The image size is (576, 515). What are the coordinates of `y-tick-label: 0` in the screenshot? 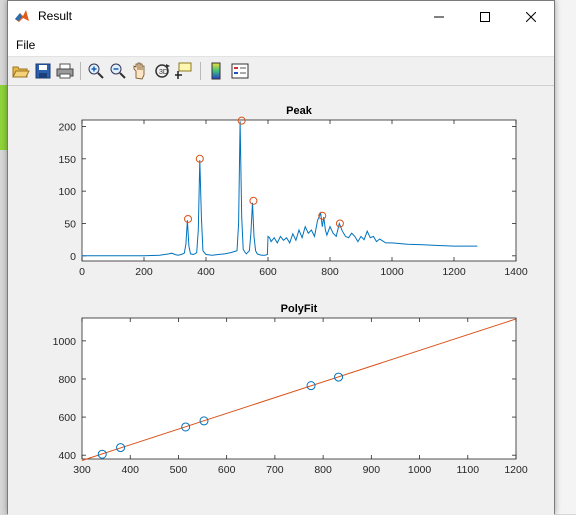 It's located at (73, 257).